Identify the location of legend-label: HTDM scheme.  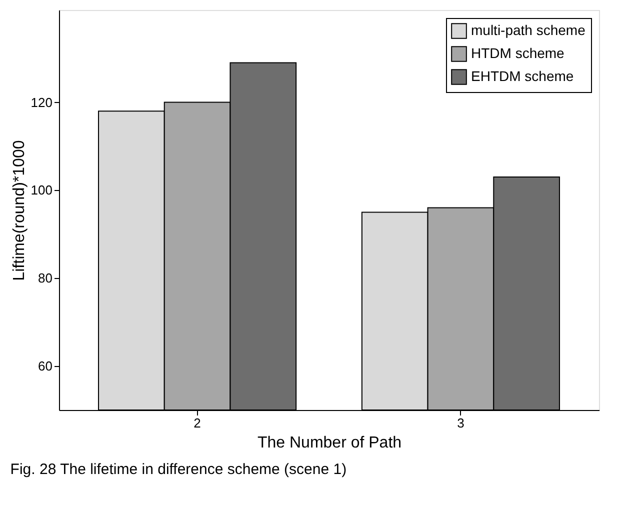
(518, 53).